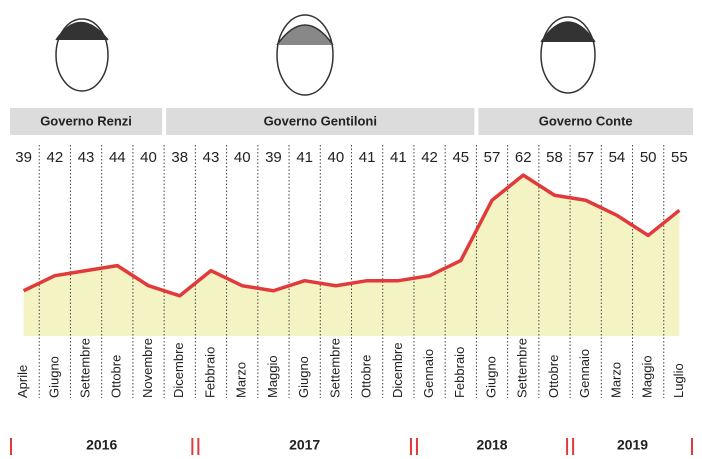 This screenshot has width=702, height=459. Describe the element at coordinates (617, 157) in the screenshot. I see `value-label: 54` at that location.